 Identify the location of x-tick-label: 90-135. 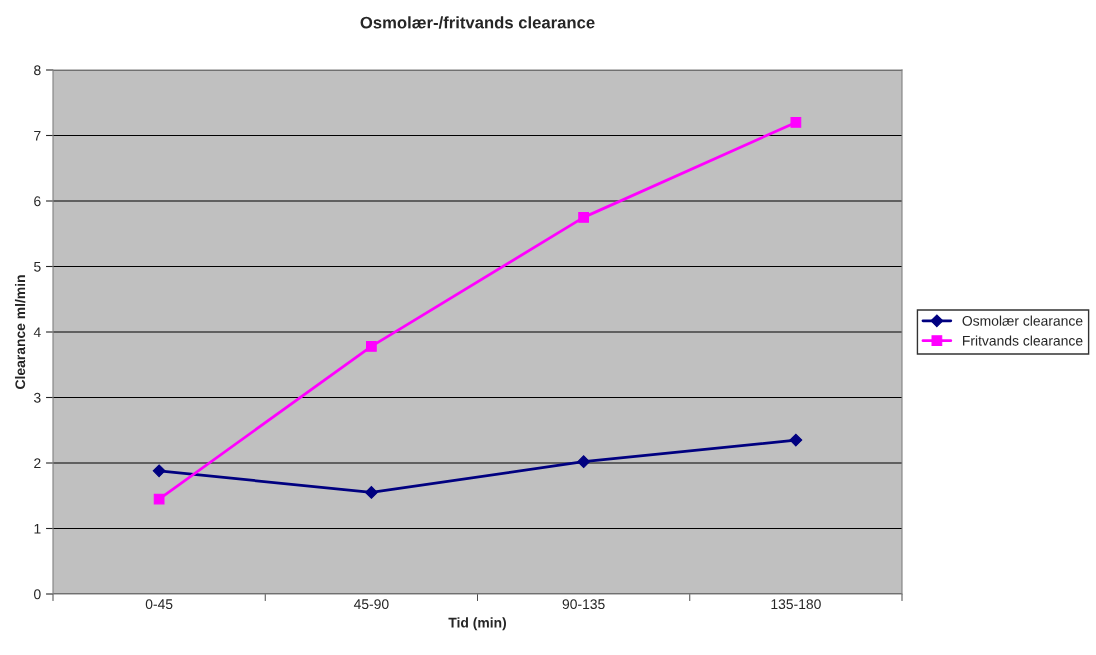
(583, 604).